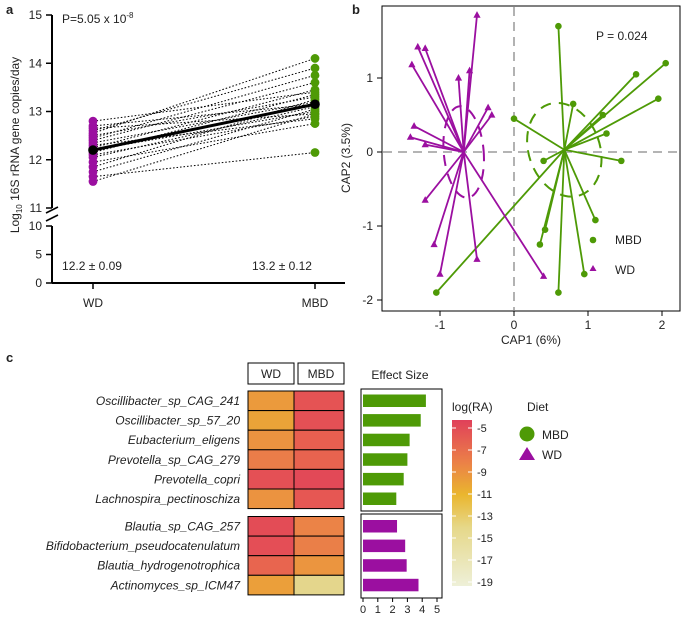  What do you see at coordinates (176, 585) in the screenshot?
I see `panel-c-taxon-label: Actinomyces_sp_ICM47` at bounding box center [176, 585].